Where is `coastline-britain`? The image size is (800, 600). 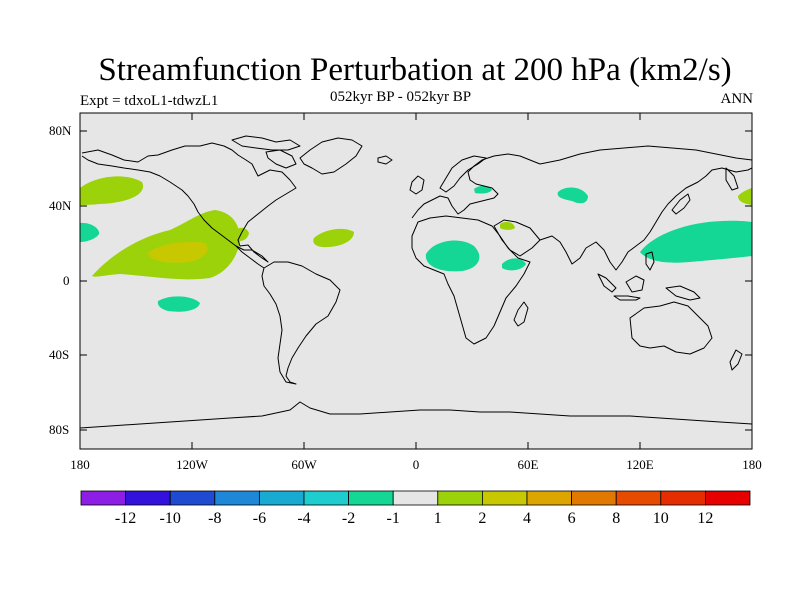
coastline-britain is located at coordinates (417, 185).